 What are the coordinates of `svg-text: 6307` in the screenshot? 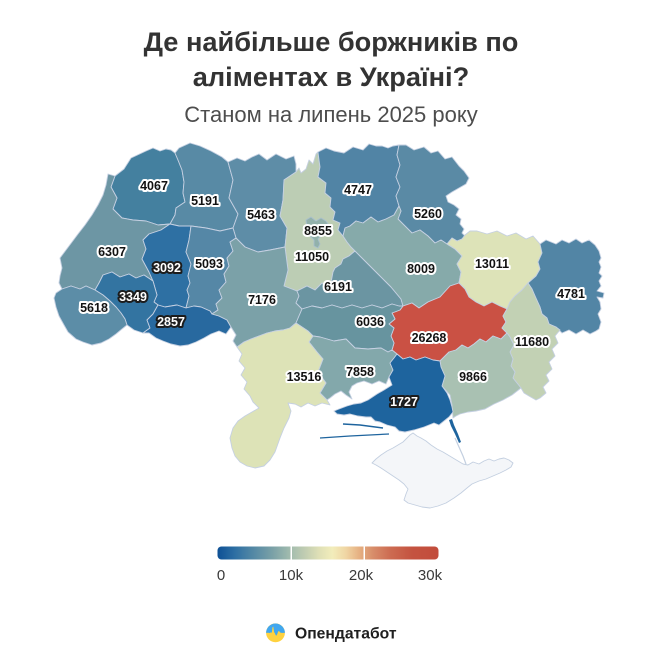 It's located at (112, 252).